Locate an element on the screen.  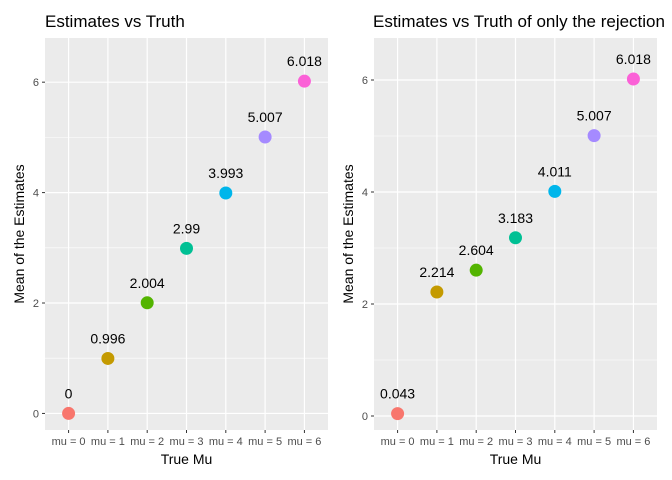
data-label: 2.99 is located at coordinates (186, 228).